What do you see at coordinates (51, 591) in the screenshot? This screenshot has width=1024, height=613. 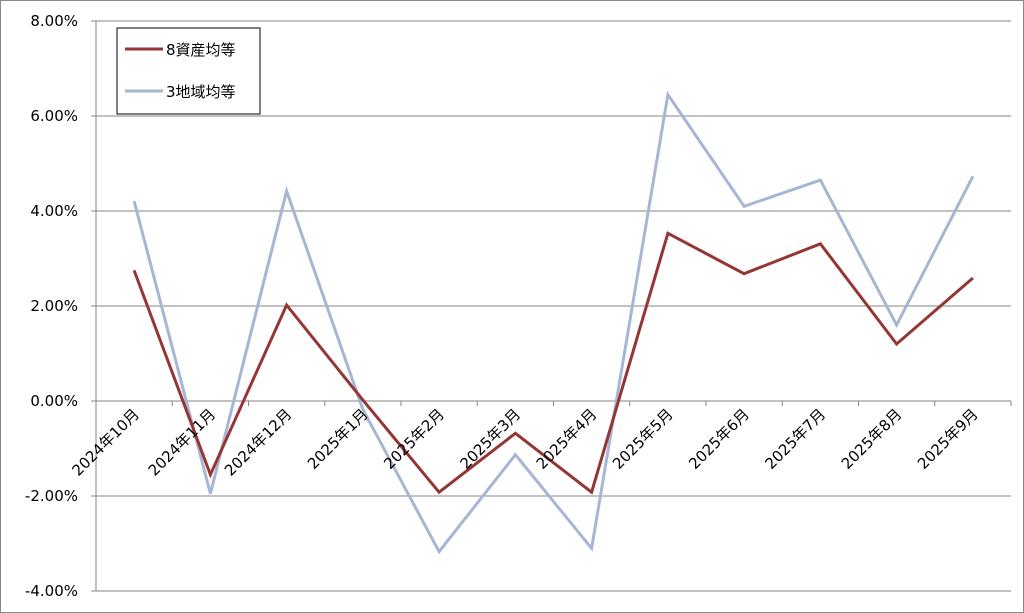 I see `y-tick-label: -4.00%` at bounding box center [51, 591].